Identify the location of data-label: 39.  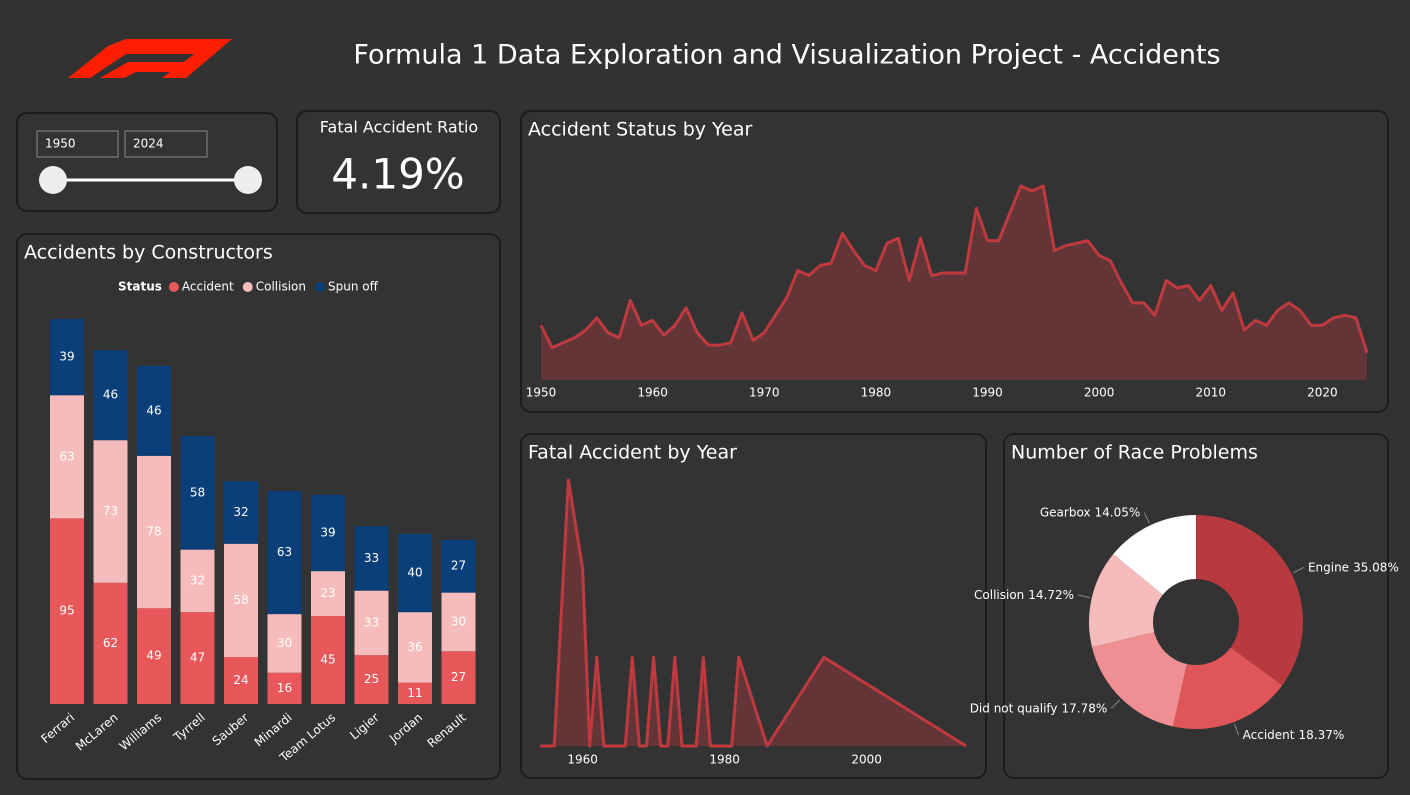
(327, 532).